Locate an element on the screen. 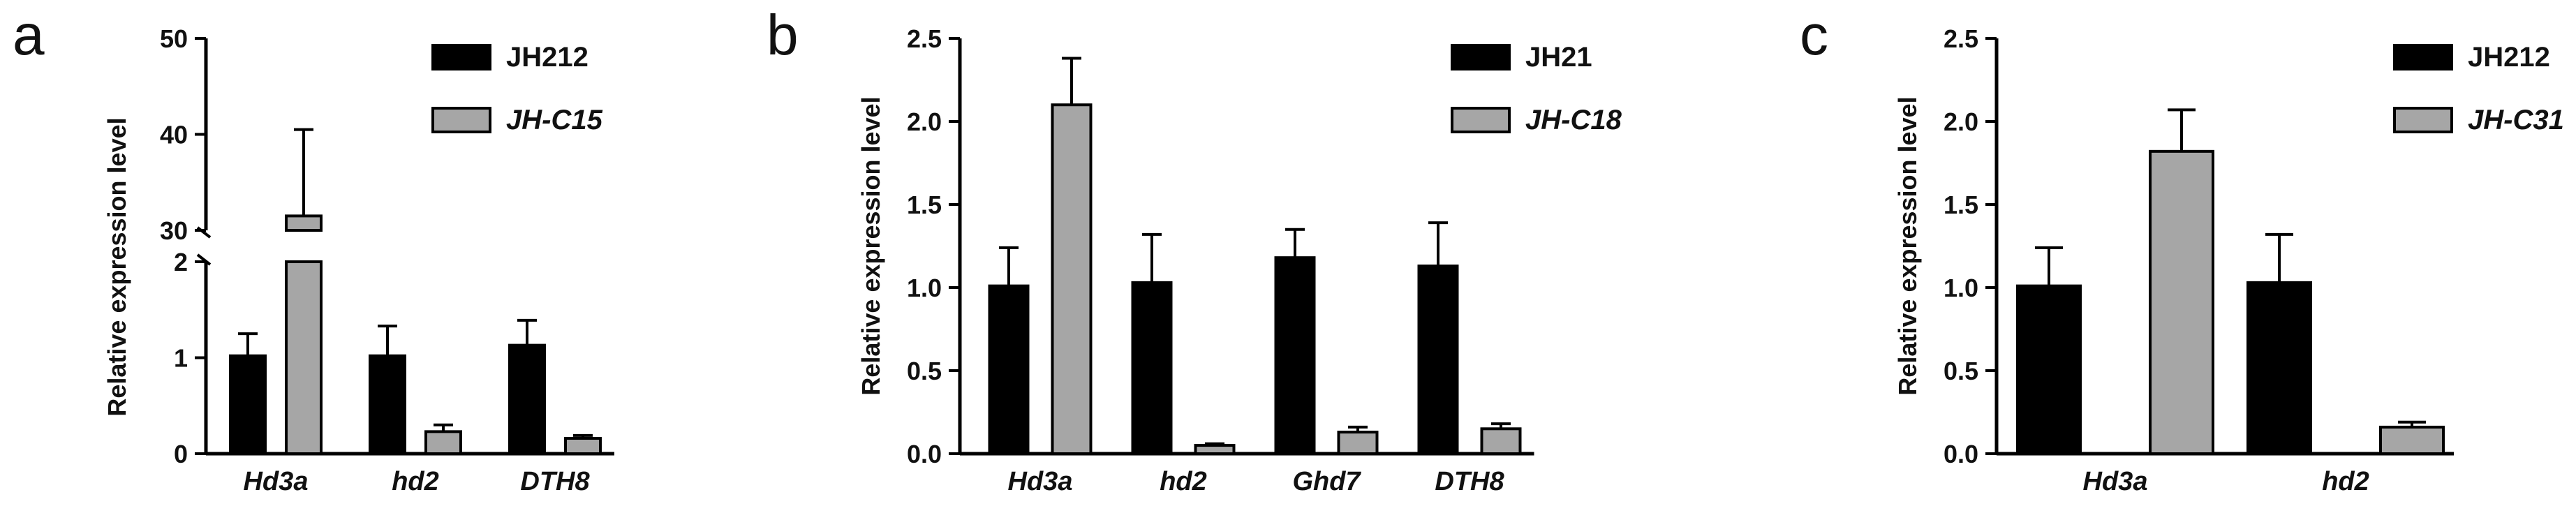 The height and width of the screenshot is (520, 2576). panel-letter: a is located at coordinates (29, 35).